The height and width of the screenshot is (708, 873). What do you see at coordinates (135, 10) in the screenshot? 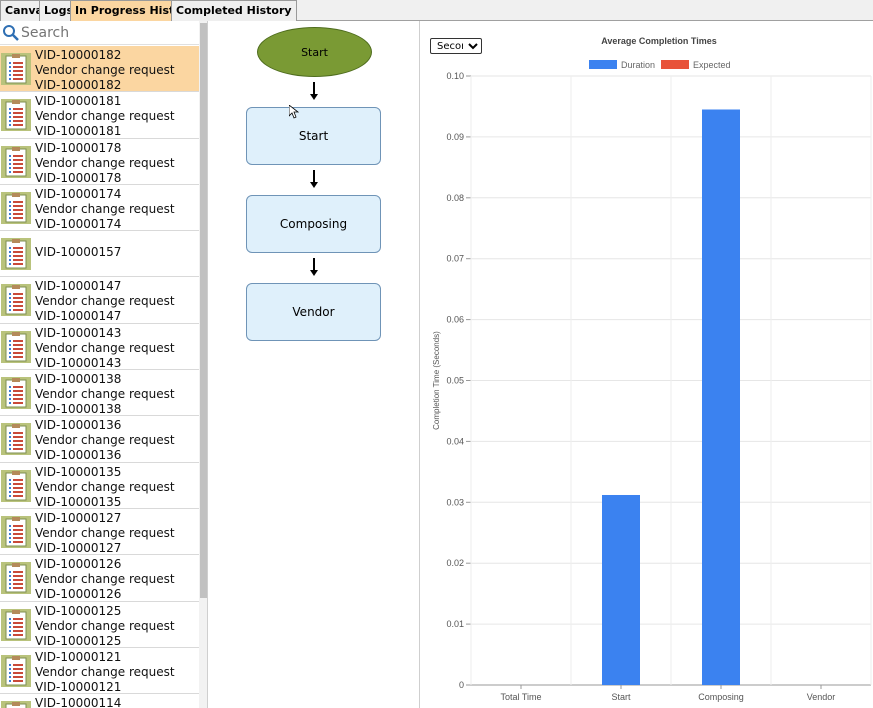
I see `tab-in-progress-history: In Progress History` at bounding box center [135, 10].